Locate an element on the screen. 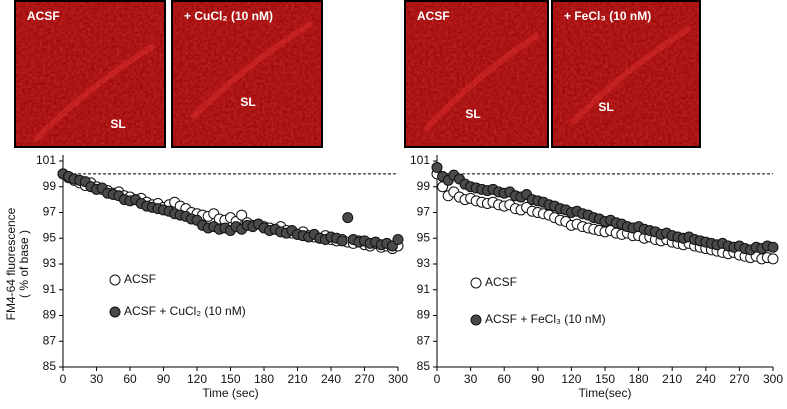 The width and height of the screenshot is (787, 409). micrograph: + FeCl₃ (10 nM) SL is located at coordinates (626, 74).